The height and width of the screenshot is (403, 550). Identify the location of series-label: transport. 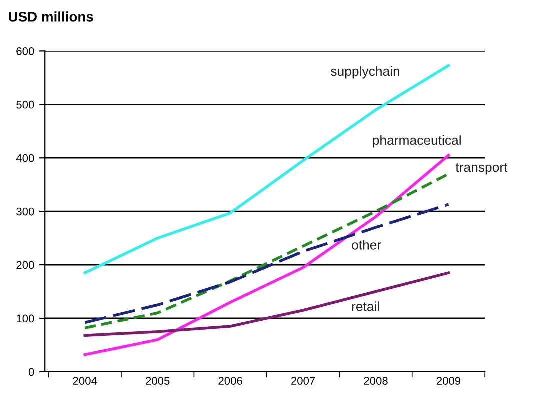
(482, 169).